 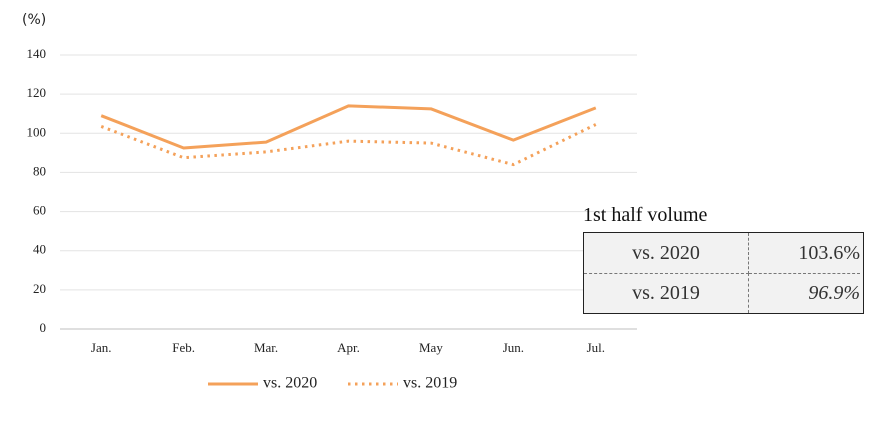 I want to click on y-tick-label: 100, so click(x=37, y=131).